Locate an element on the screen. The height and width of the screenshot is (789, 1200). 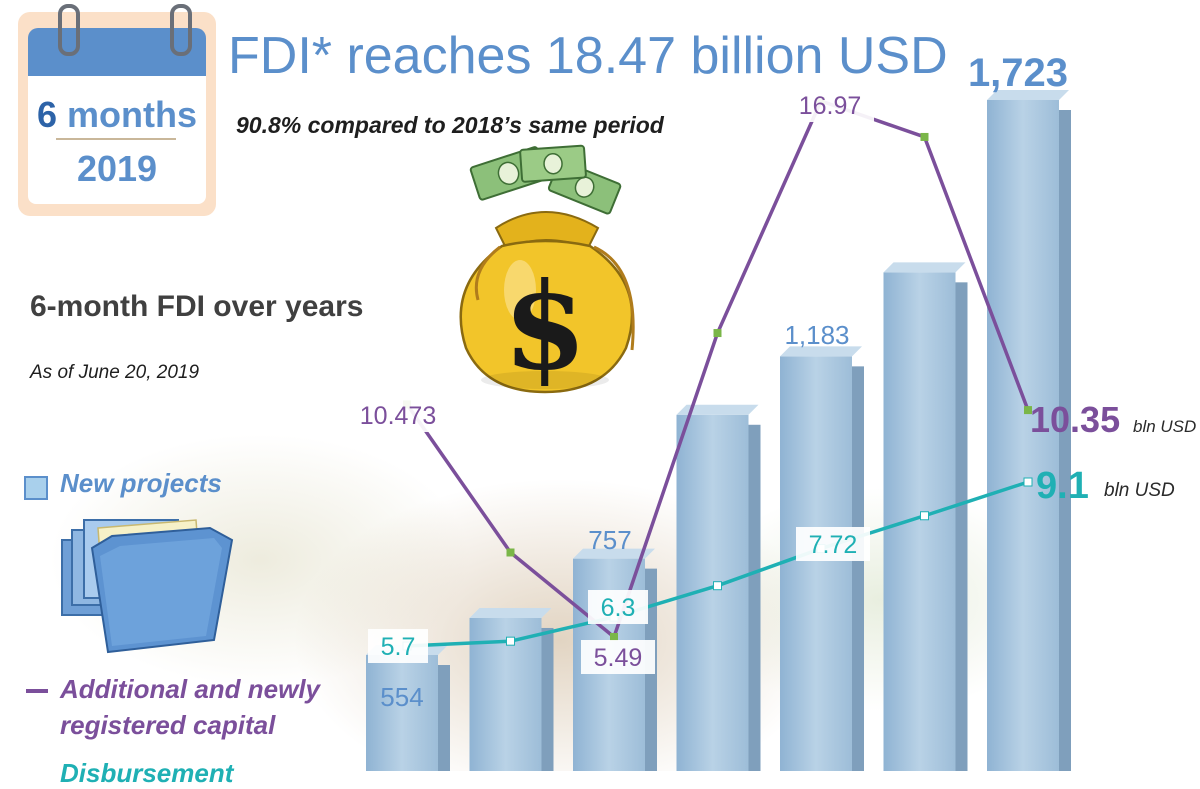
calendar-ring-right is located at coordinates (181, 30).